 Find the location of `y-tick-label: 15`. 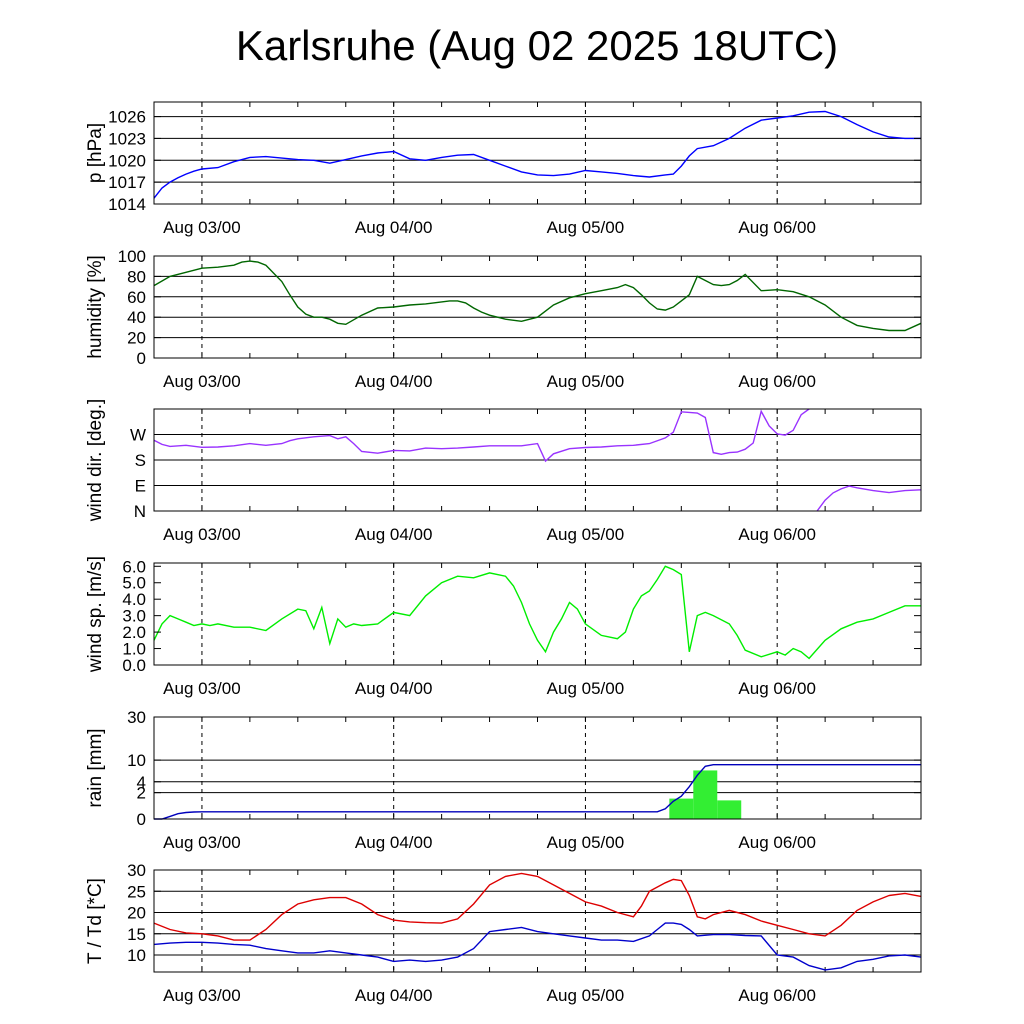

y-tick-label: 15 is located at coordinates (136, 934).